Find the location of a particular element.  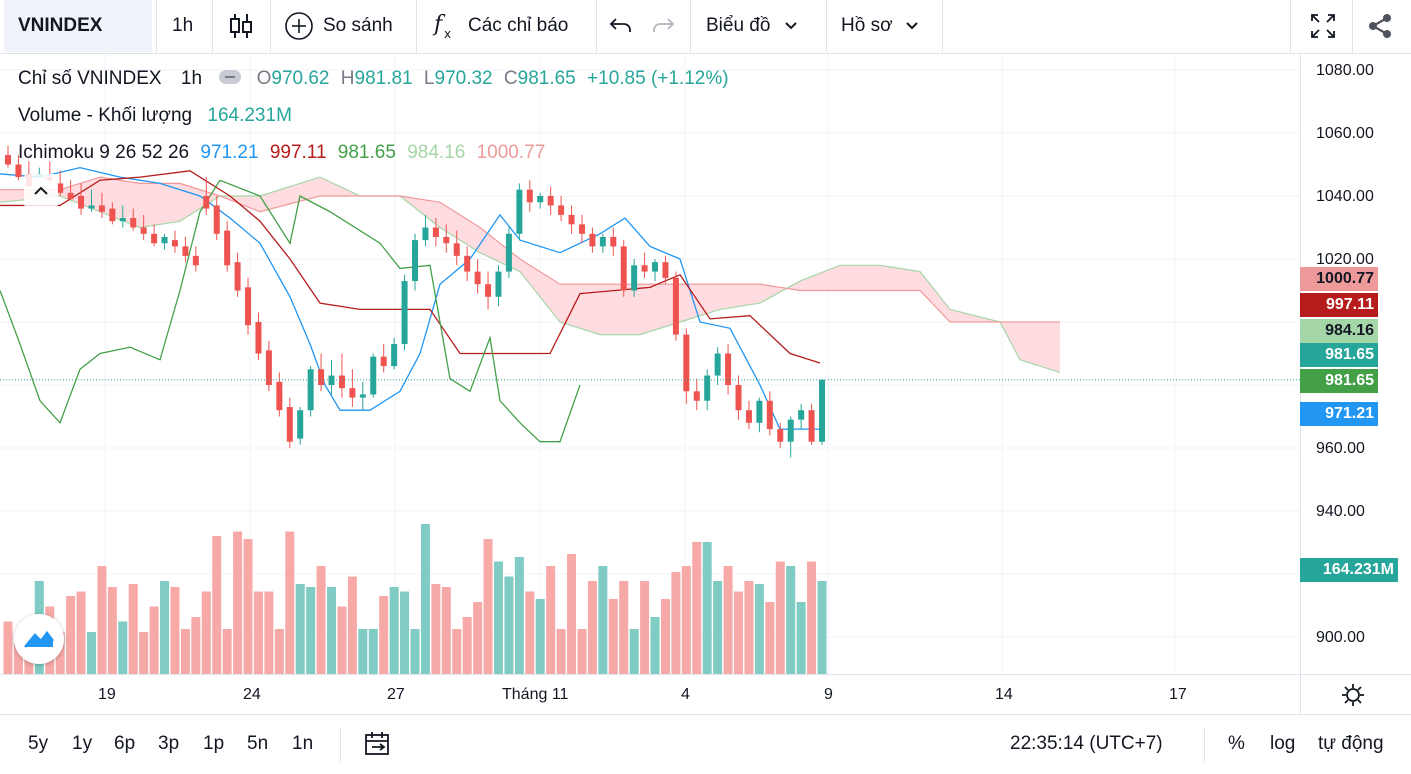

log-scale-button: log is located at coordinates (1283, 743).